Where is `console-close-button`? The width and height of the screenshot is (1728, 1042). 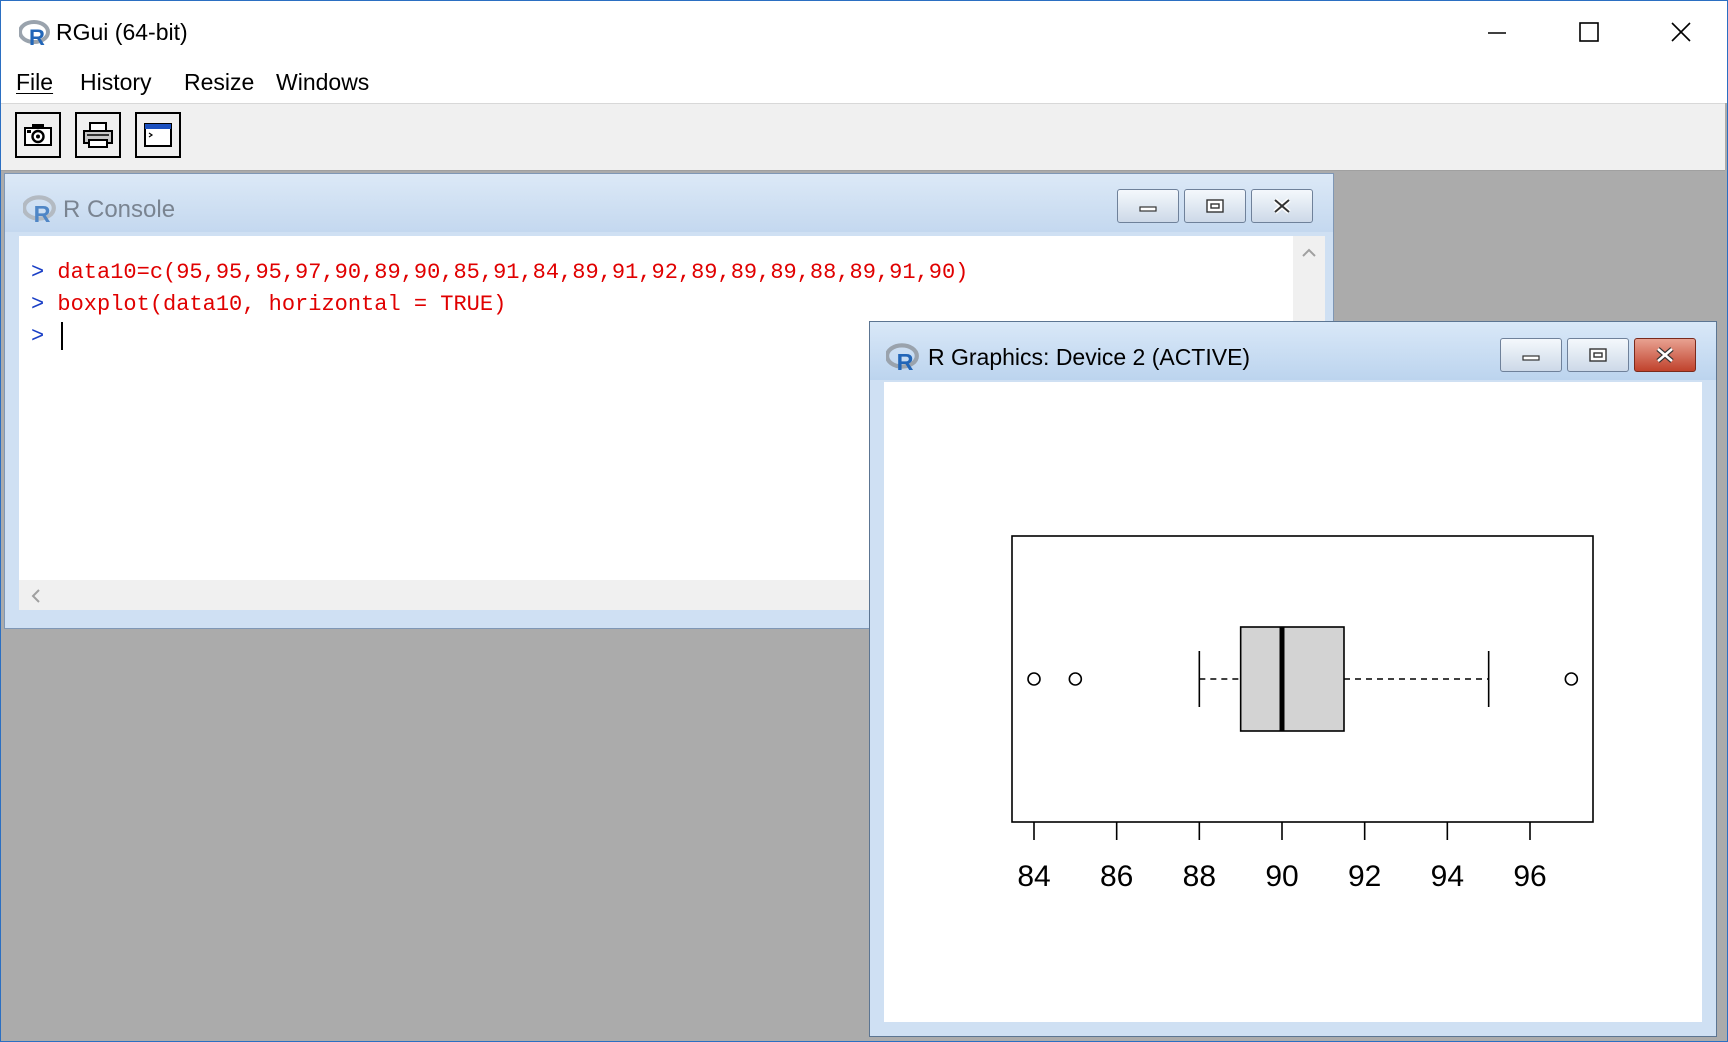 console-close-button is located at coordinates (1282, 206).